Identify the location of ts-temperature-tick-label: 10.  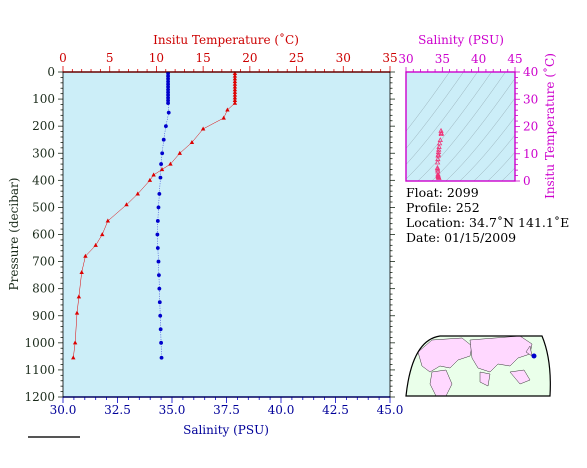
(530, 154).